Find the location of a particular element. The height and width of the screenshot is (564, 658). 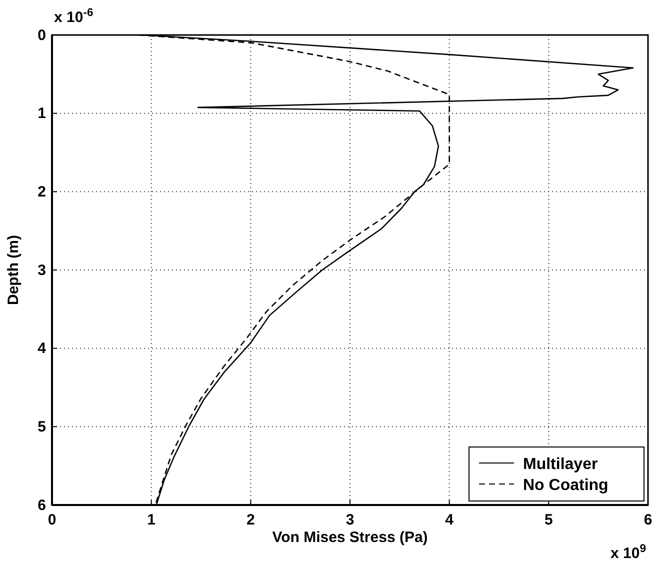

x-tick-label: 1 is located at coordinates (151, 520).